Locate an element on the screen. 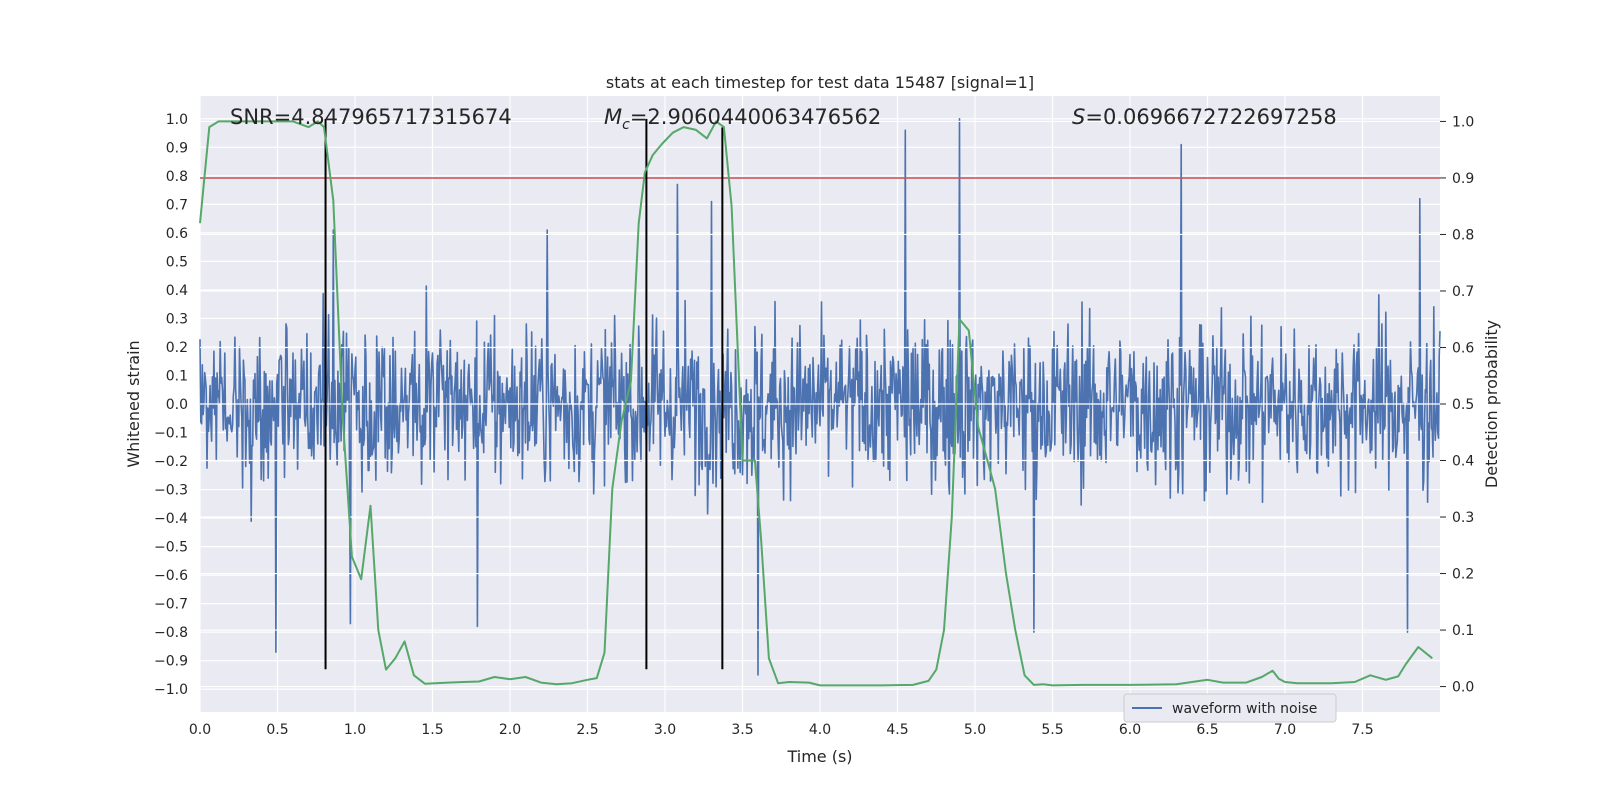  chirp-mass-annotation: Mc=2.9060440063476562 is located at coordinates (742, 119).